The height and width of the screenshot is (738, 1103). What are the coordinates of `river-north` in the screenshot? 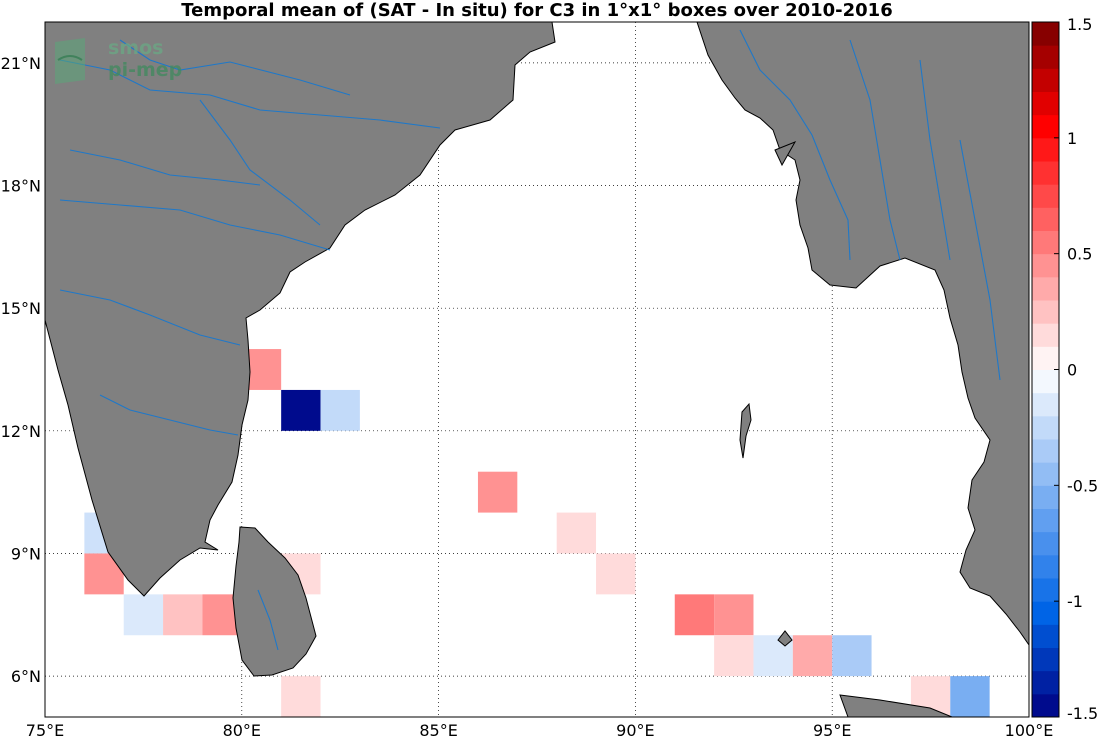 It's located at (235, 67).